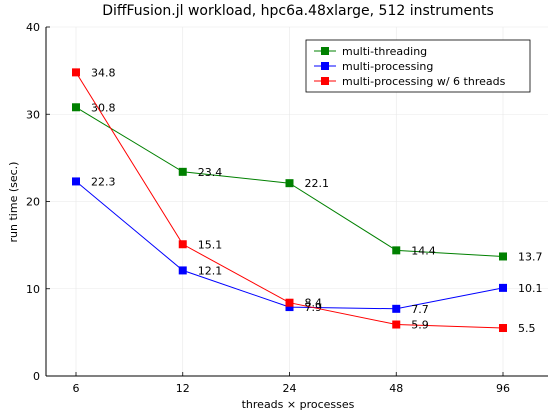  Describe the element at coordinates (33, 27) in the screenshot. I see `y-tick-label: 40` at that location.